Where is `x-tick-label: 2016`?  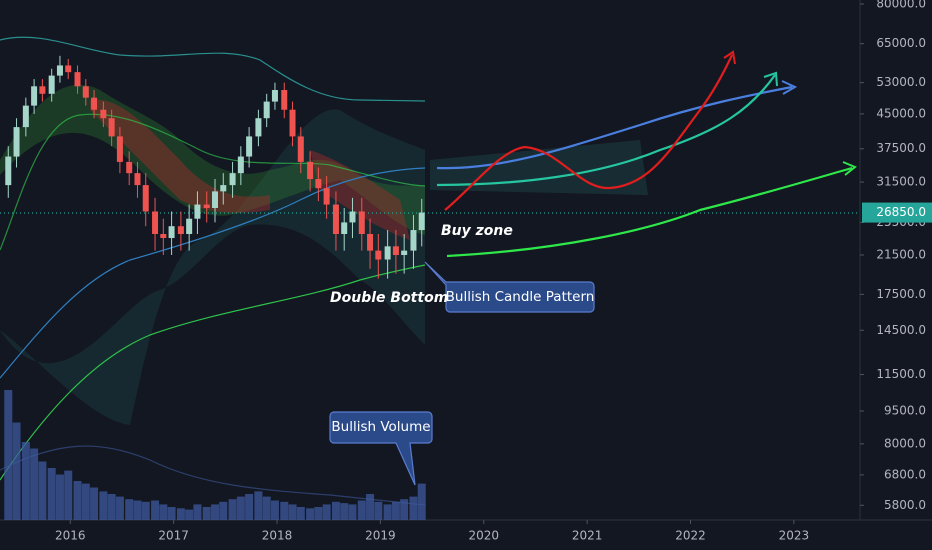
x-tick-label: 2016 is located at coordinates (70, 536).